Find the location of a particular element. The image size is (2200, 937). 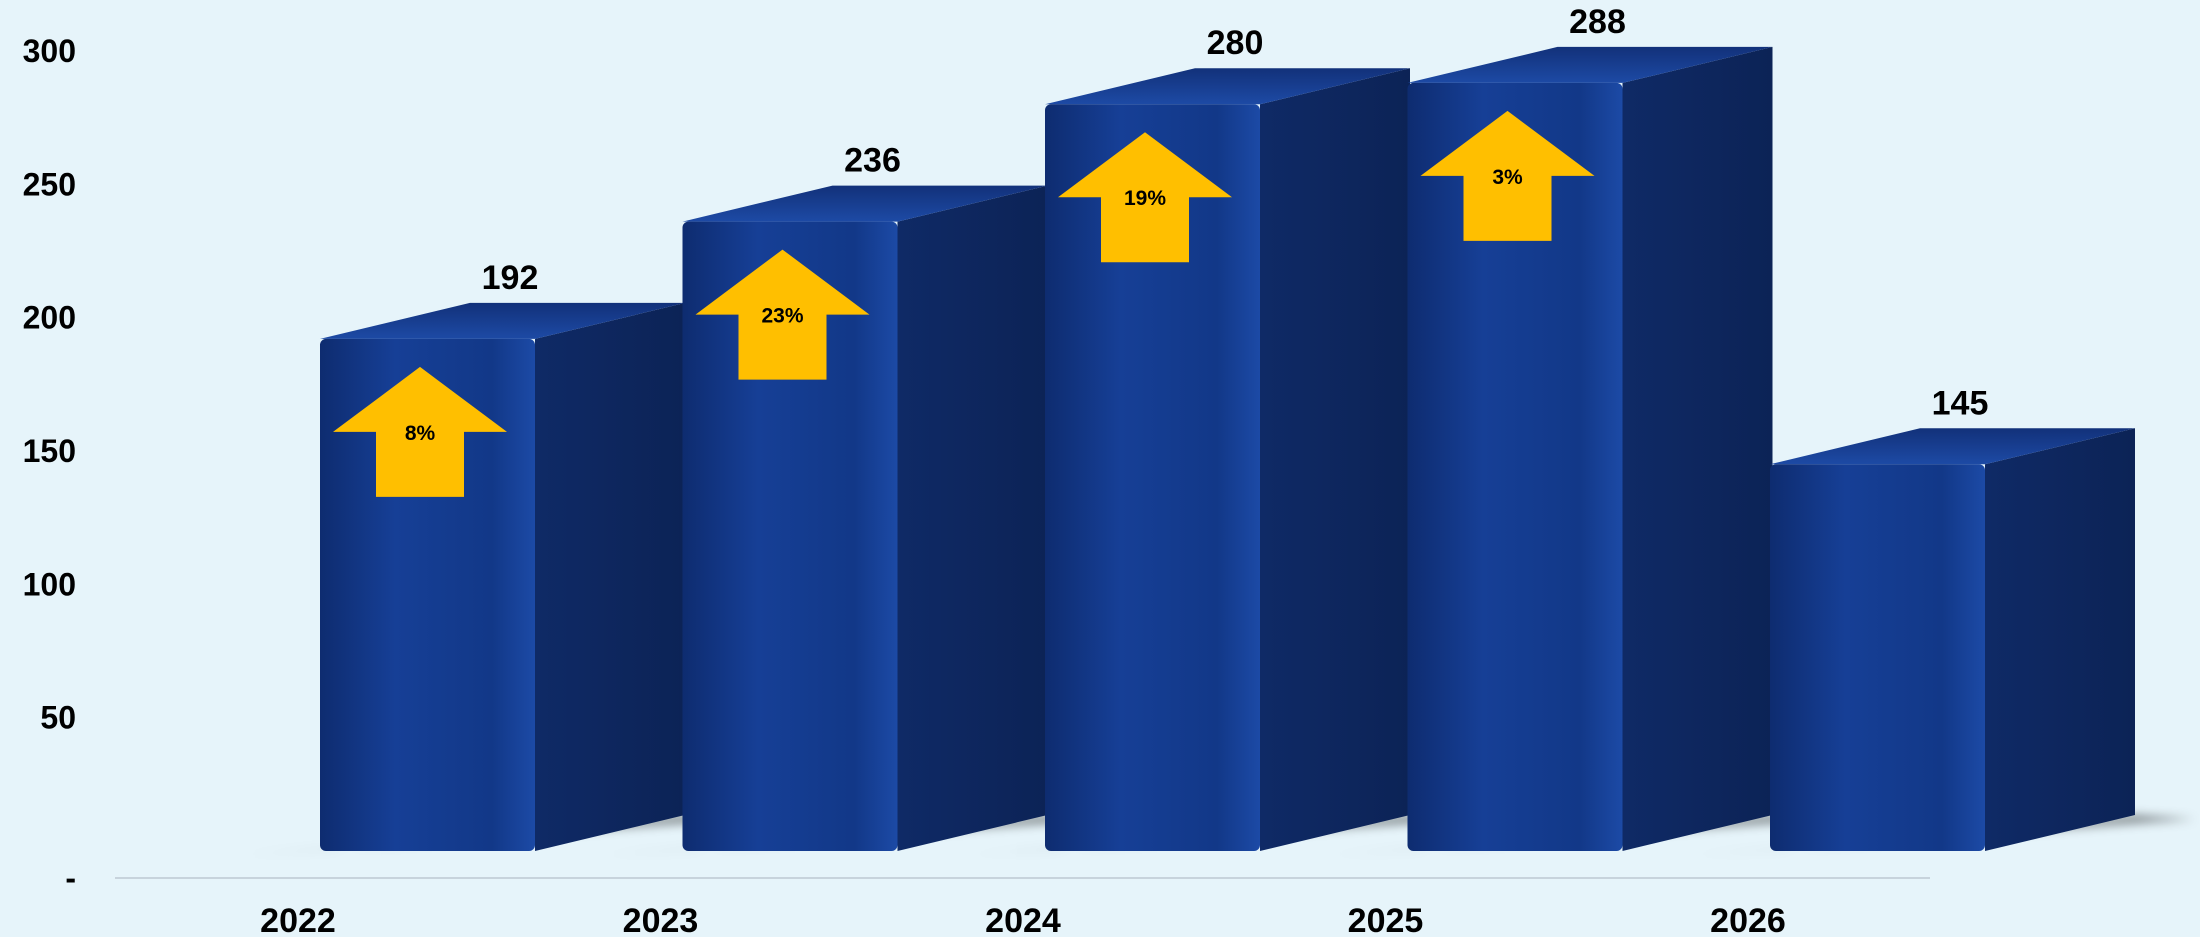

x-tick-label: 2023 is located at coordinates (661, 919).